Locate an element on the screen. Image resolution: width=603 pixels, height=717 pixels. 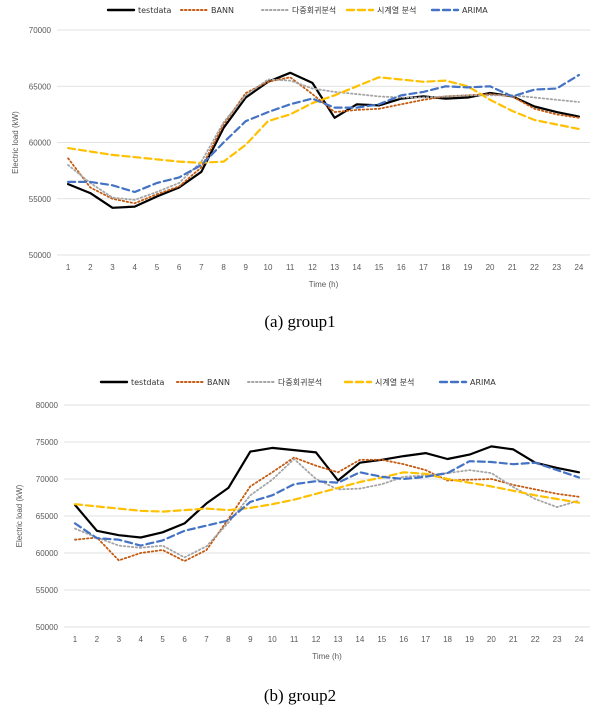
y-tick-label: 80000 is located at coordinates (47, 405).